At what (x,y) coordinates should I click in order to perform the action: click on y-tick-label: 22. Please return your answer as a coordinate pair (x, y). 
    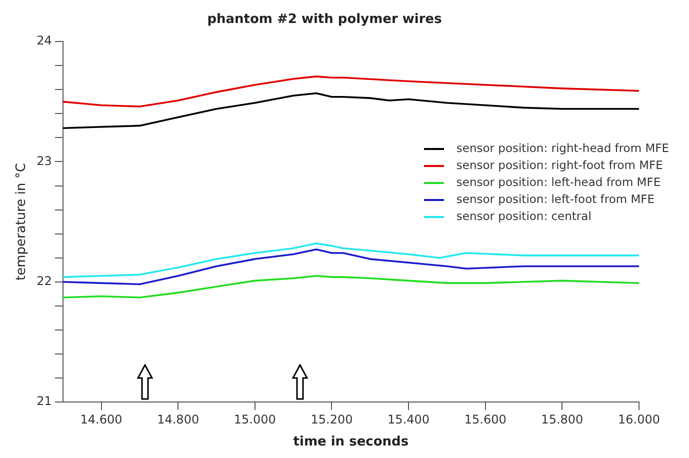
    Looking at the image, I should click on (44, 281).